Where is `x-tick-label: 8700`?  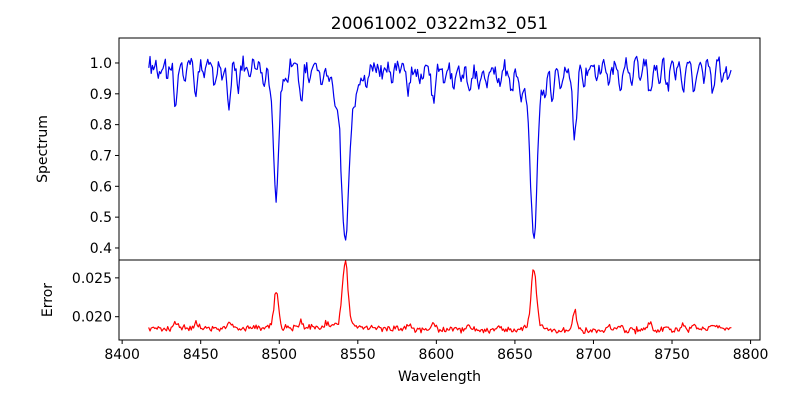
x-tick-label: 8700 is located at coordinates (594, 355).